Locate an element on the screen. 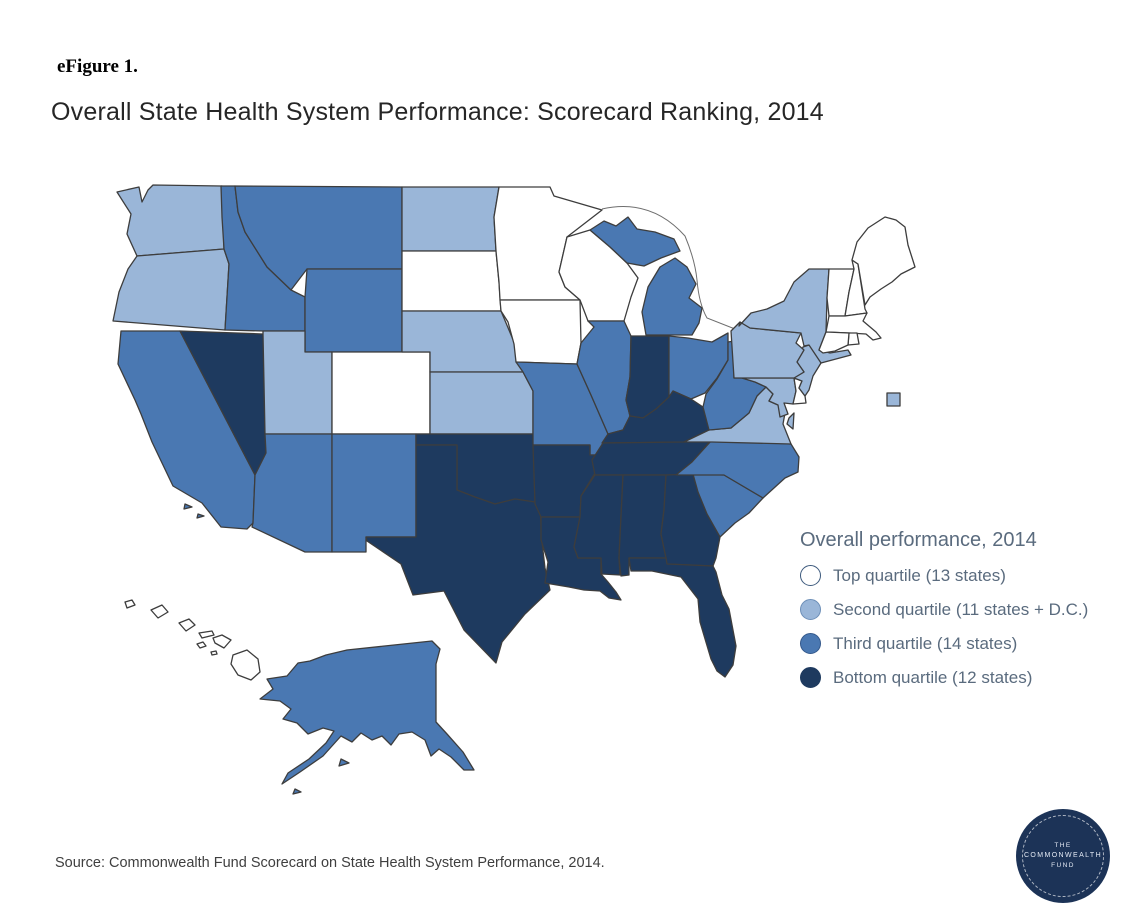 The image size is (1125, 903). legend-item-third-quartile: Third quartile (14 states) is located at coordinates (945, 643).